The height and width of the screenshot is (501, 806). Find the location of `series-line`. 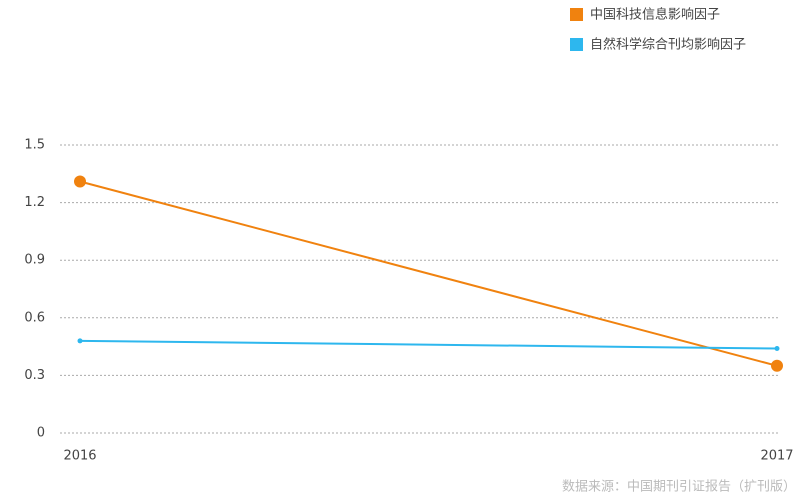

series-line is located at coordinates (428, 344).